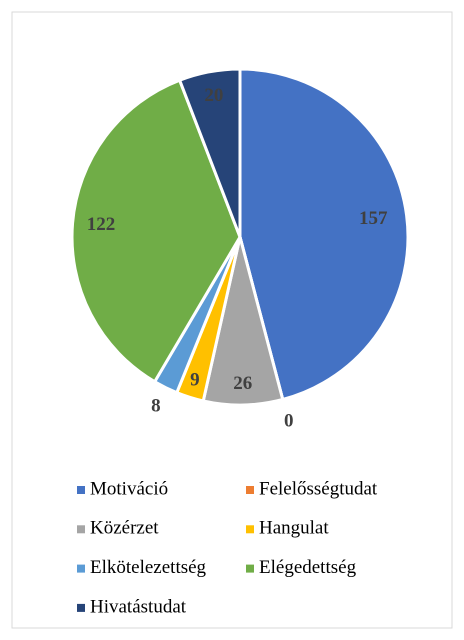 Image resolution: width=464 pixels, height=640 pixels. I want to click on data-label: 8, so click(156, 406).